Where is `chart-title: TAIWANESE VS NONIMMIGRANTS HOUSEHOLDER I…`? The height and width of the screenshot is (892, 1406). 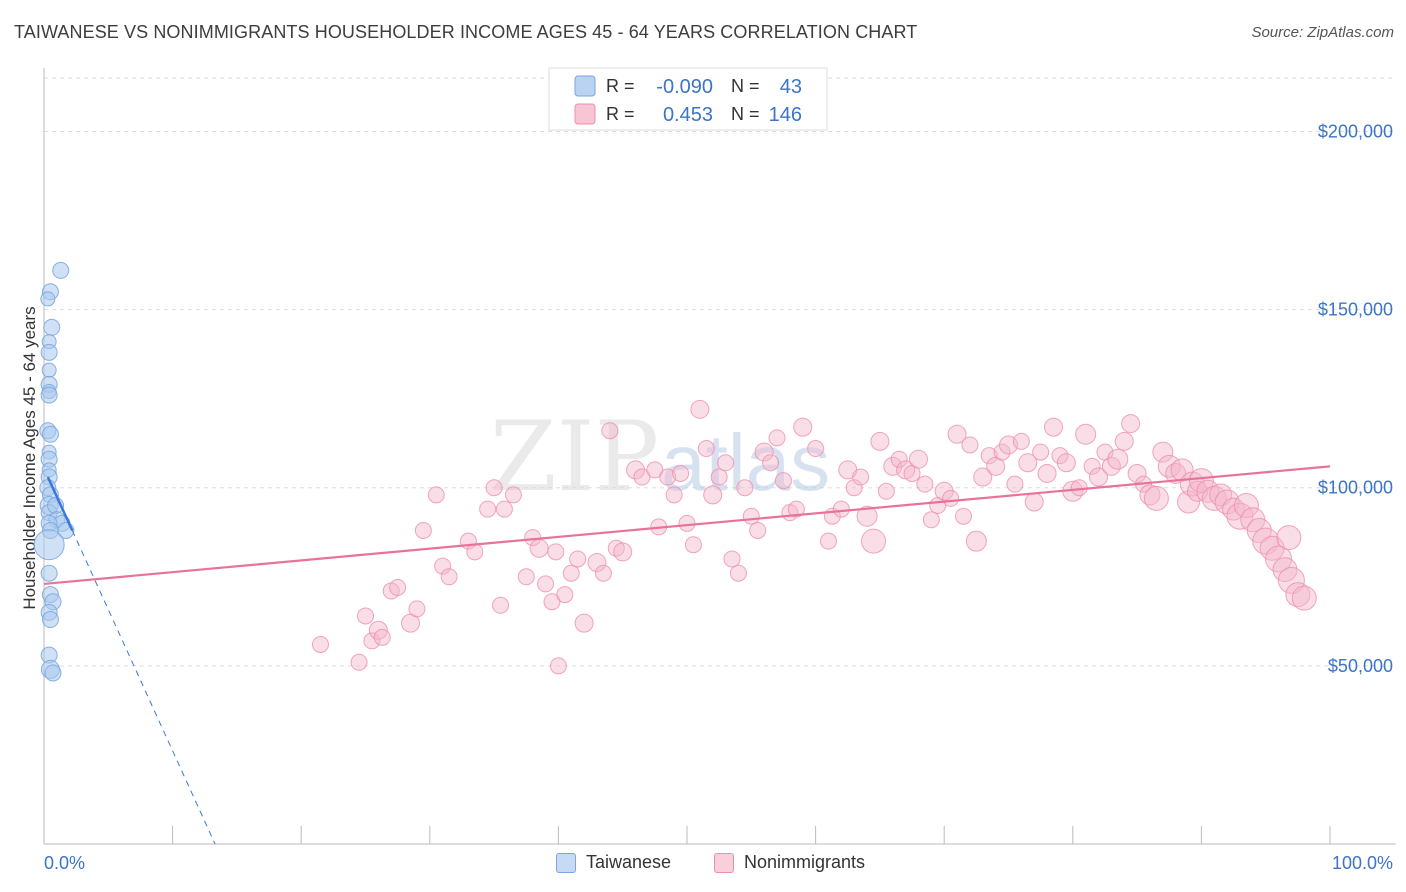 chart-title: TAIWANESE VS NONIMMIGRANTS HOUSEHOLDER I… is located at coordinates (466, 32).